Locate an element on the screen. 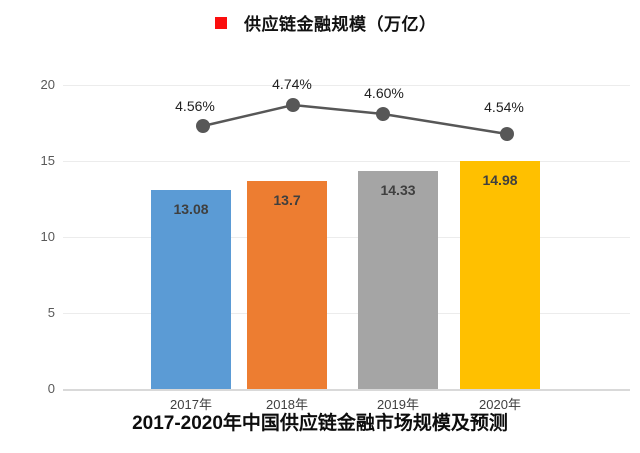 This screenshot has height=453, width=640. x-tick-label: 2017年 is located at coordinates (191, 404).